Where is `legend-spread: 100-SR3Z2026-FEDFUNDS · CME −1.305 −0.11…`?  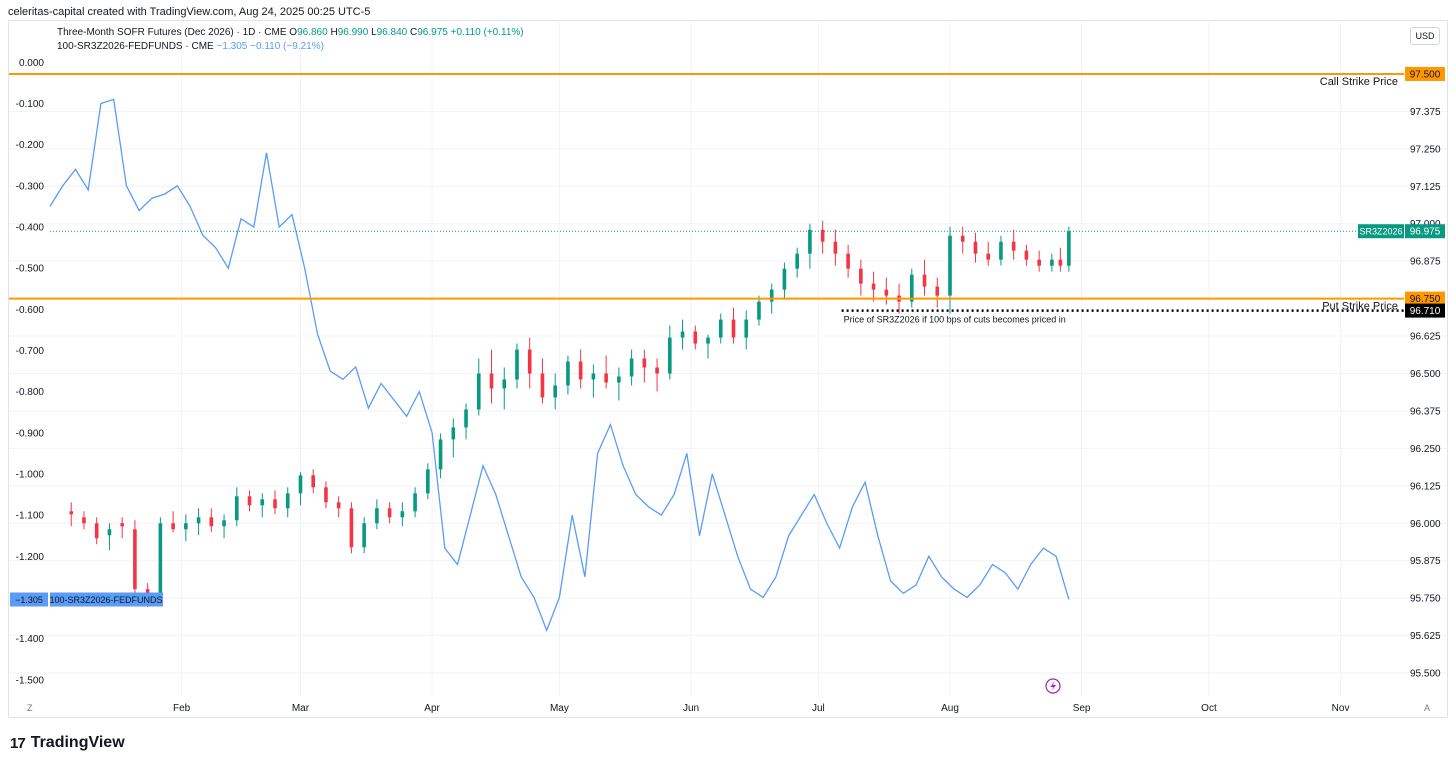 legend-spread: 100-SR3Z2026-FEDFUNDS · CME −1.305 −0.11… is located at coordinates (190, 46).